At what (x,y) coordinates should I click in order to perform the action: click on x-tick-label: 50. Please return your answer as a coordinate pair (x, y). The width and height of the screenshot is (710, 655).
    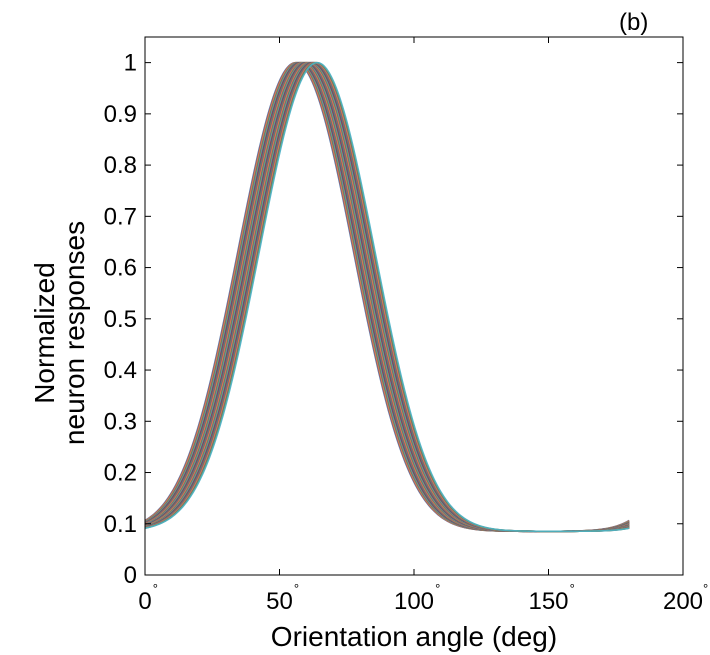
    Looking at the image, I should click on (279, 601).